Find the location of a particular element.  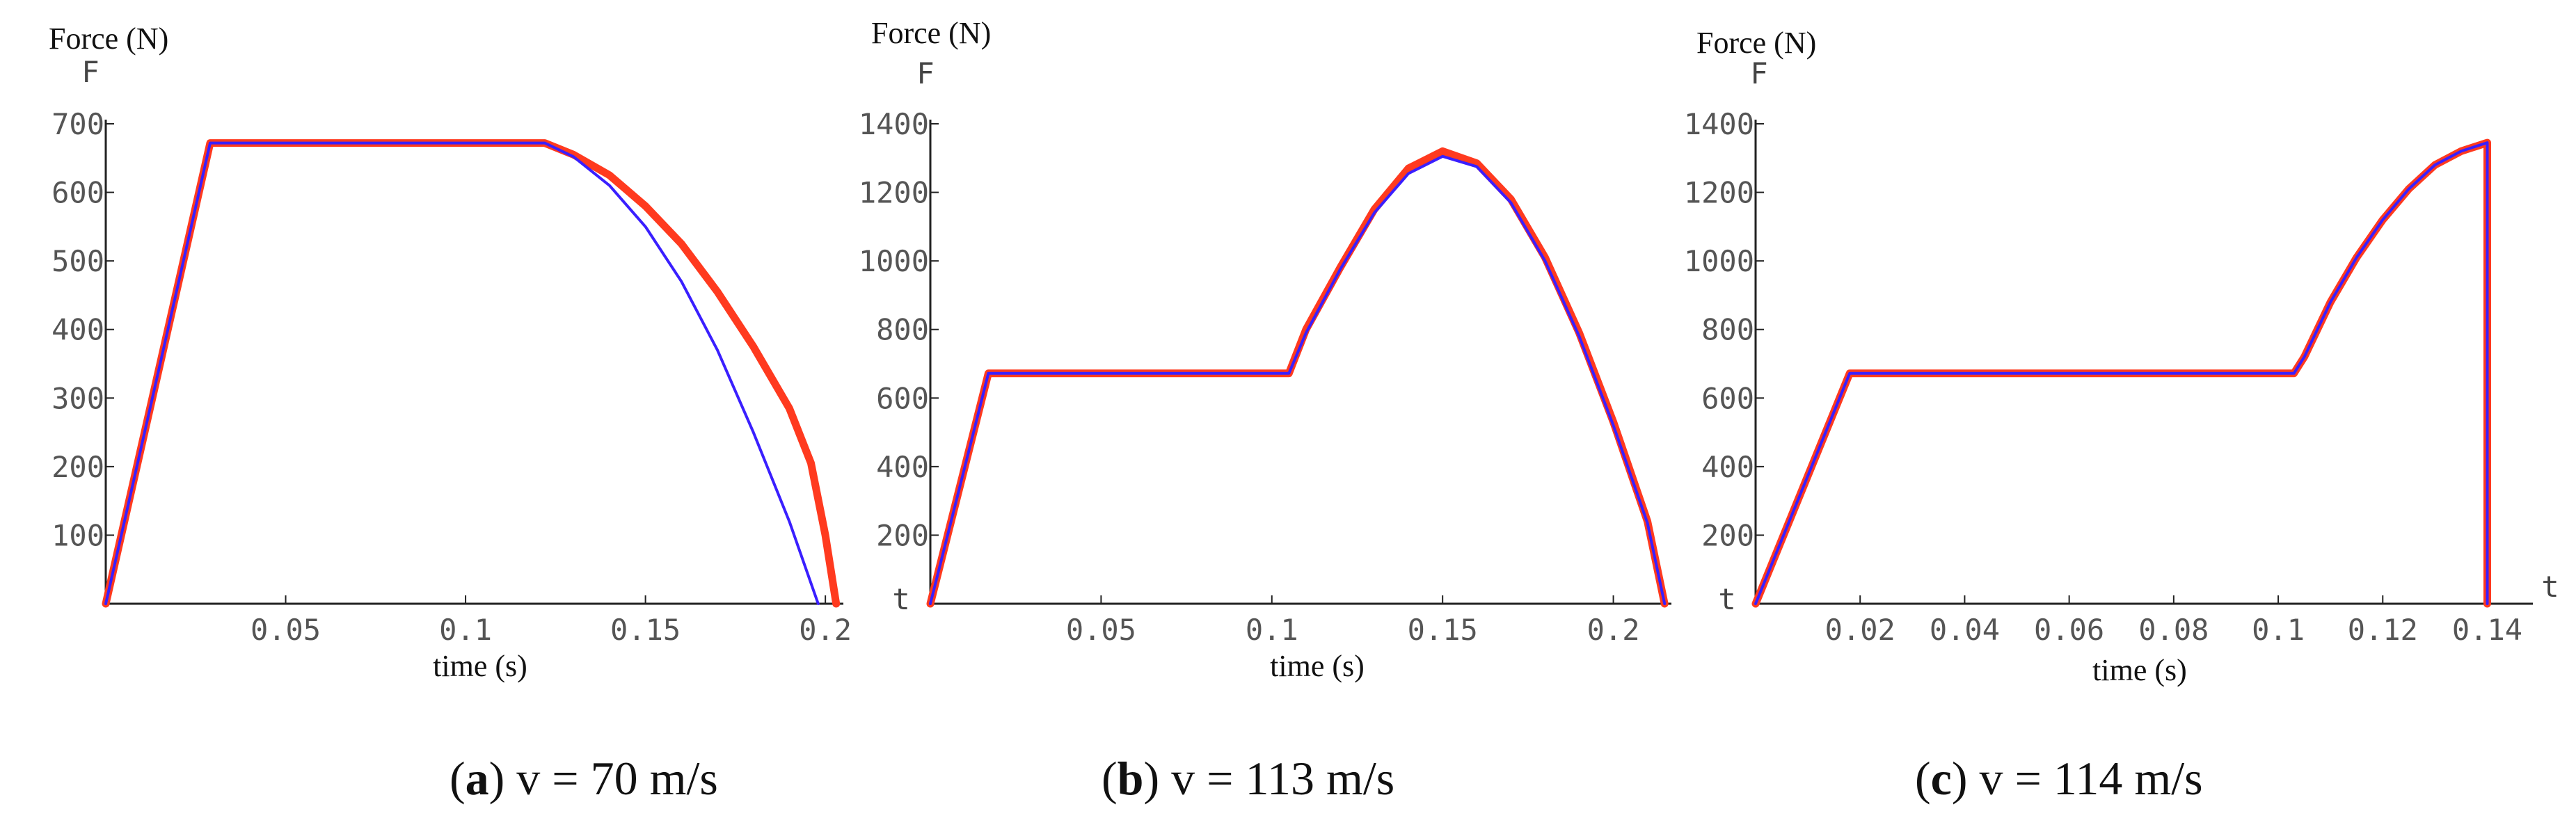

x-tick-label: 0.12 is located at coordinates (2383, 630).